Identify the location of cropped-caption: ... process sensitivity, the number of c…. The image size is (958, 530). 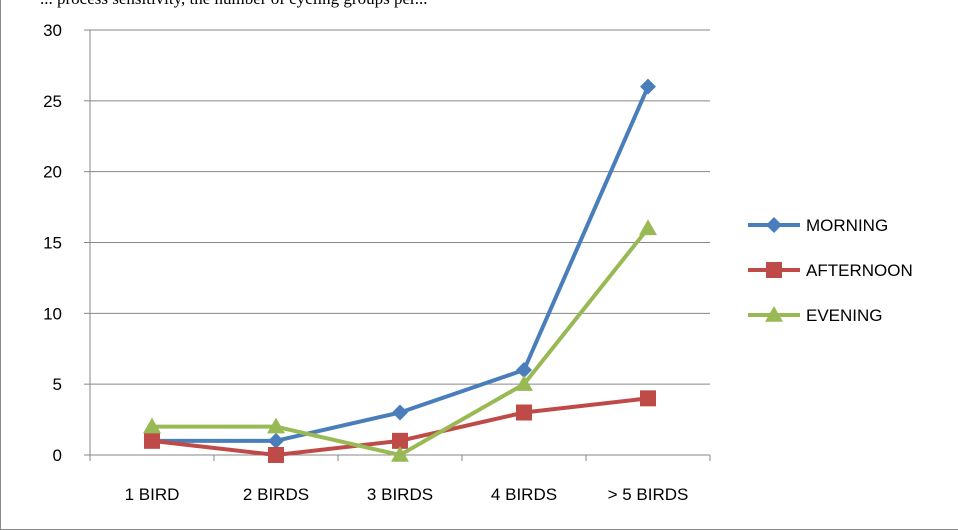
(479, 4).